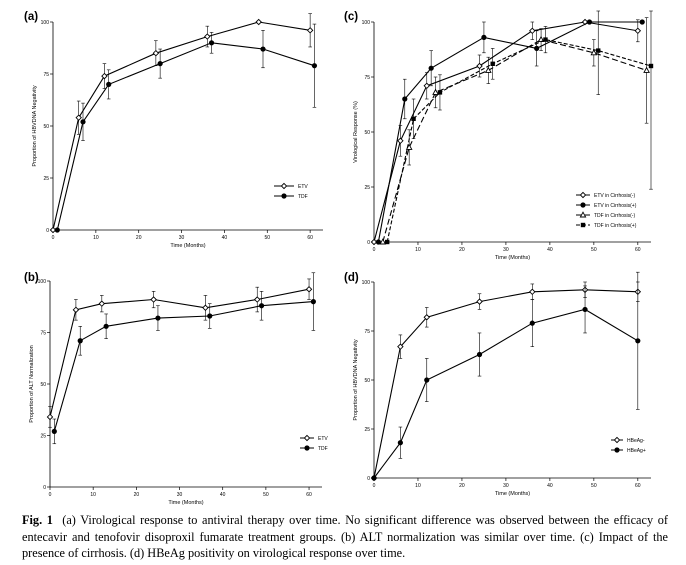 The image size is (686, 565). Describe the element at coordinates (323, 449) in the screenshot. I see `legend-label: TDF` at that location.